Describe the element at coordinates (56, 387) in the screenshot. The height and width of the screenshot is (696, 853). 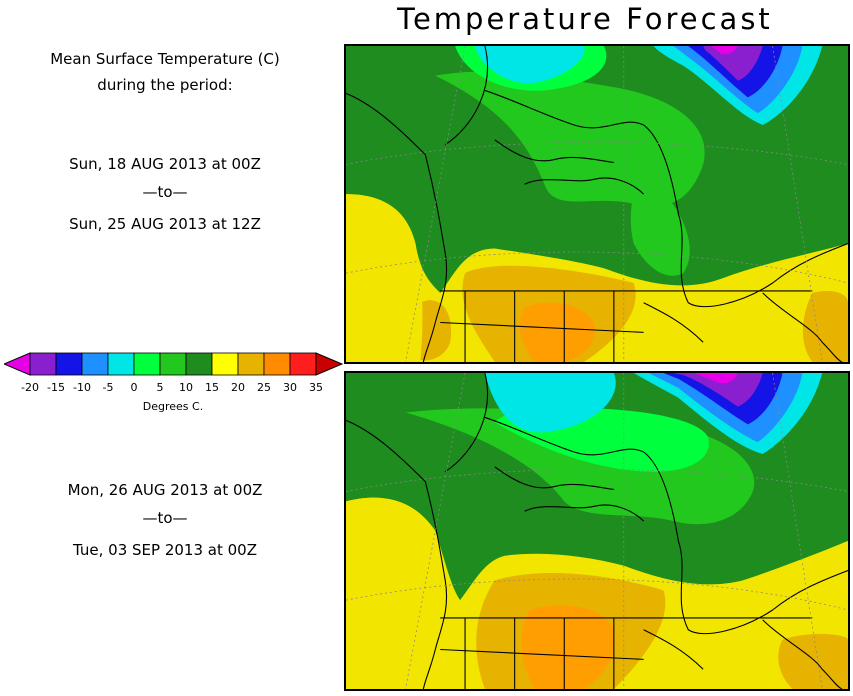
I see `legend-tick-label: -15` at that location.